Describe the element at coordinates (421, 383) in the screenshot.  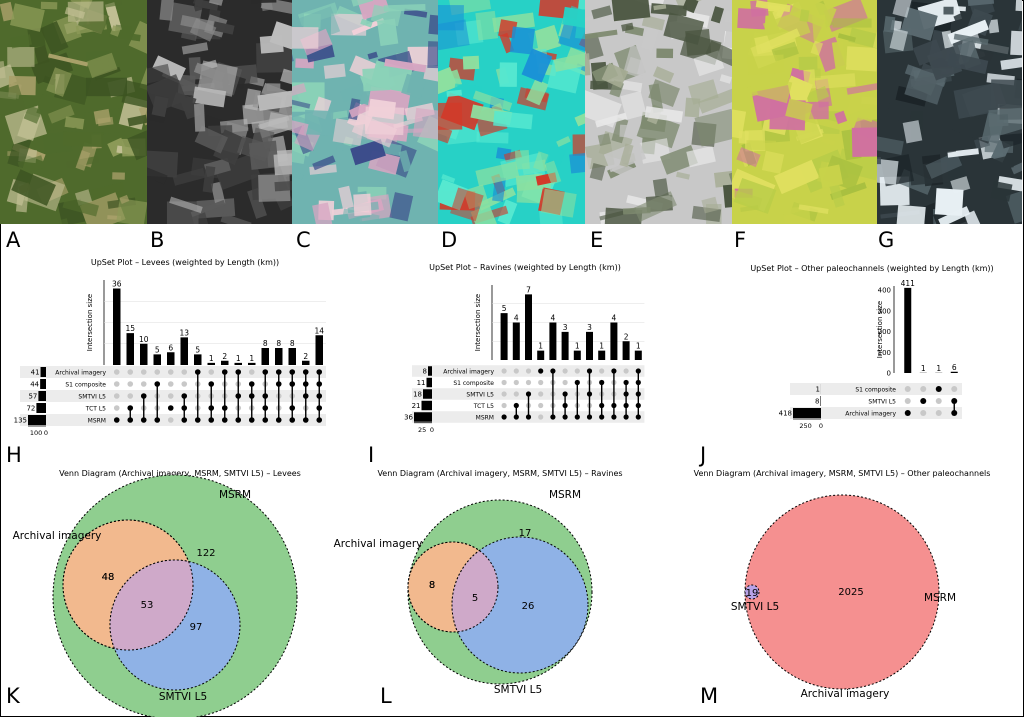
I see `upset-ravines-set-size-label-1: 11` at that location.